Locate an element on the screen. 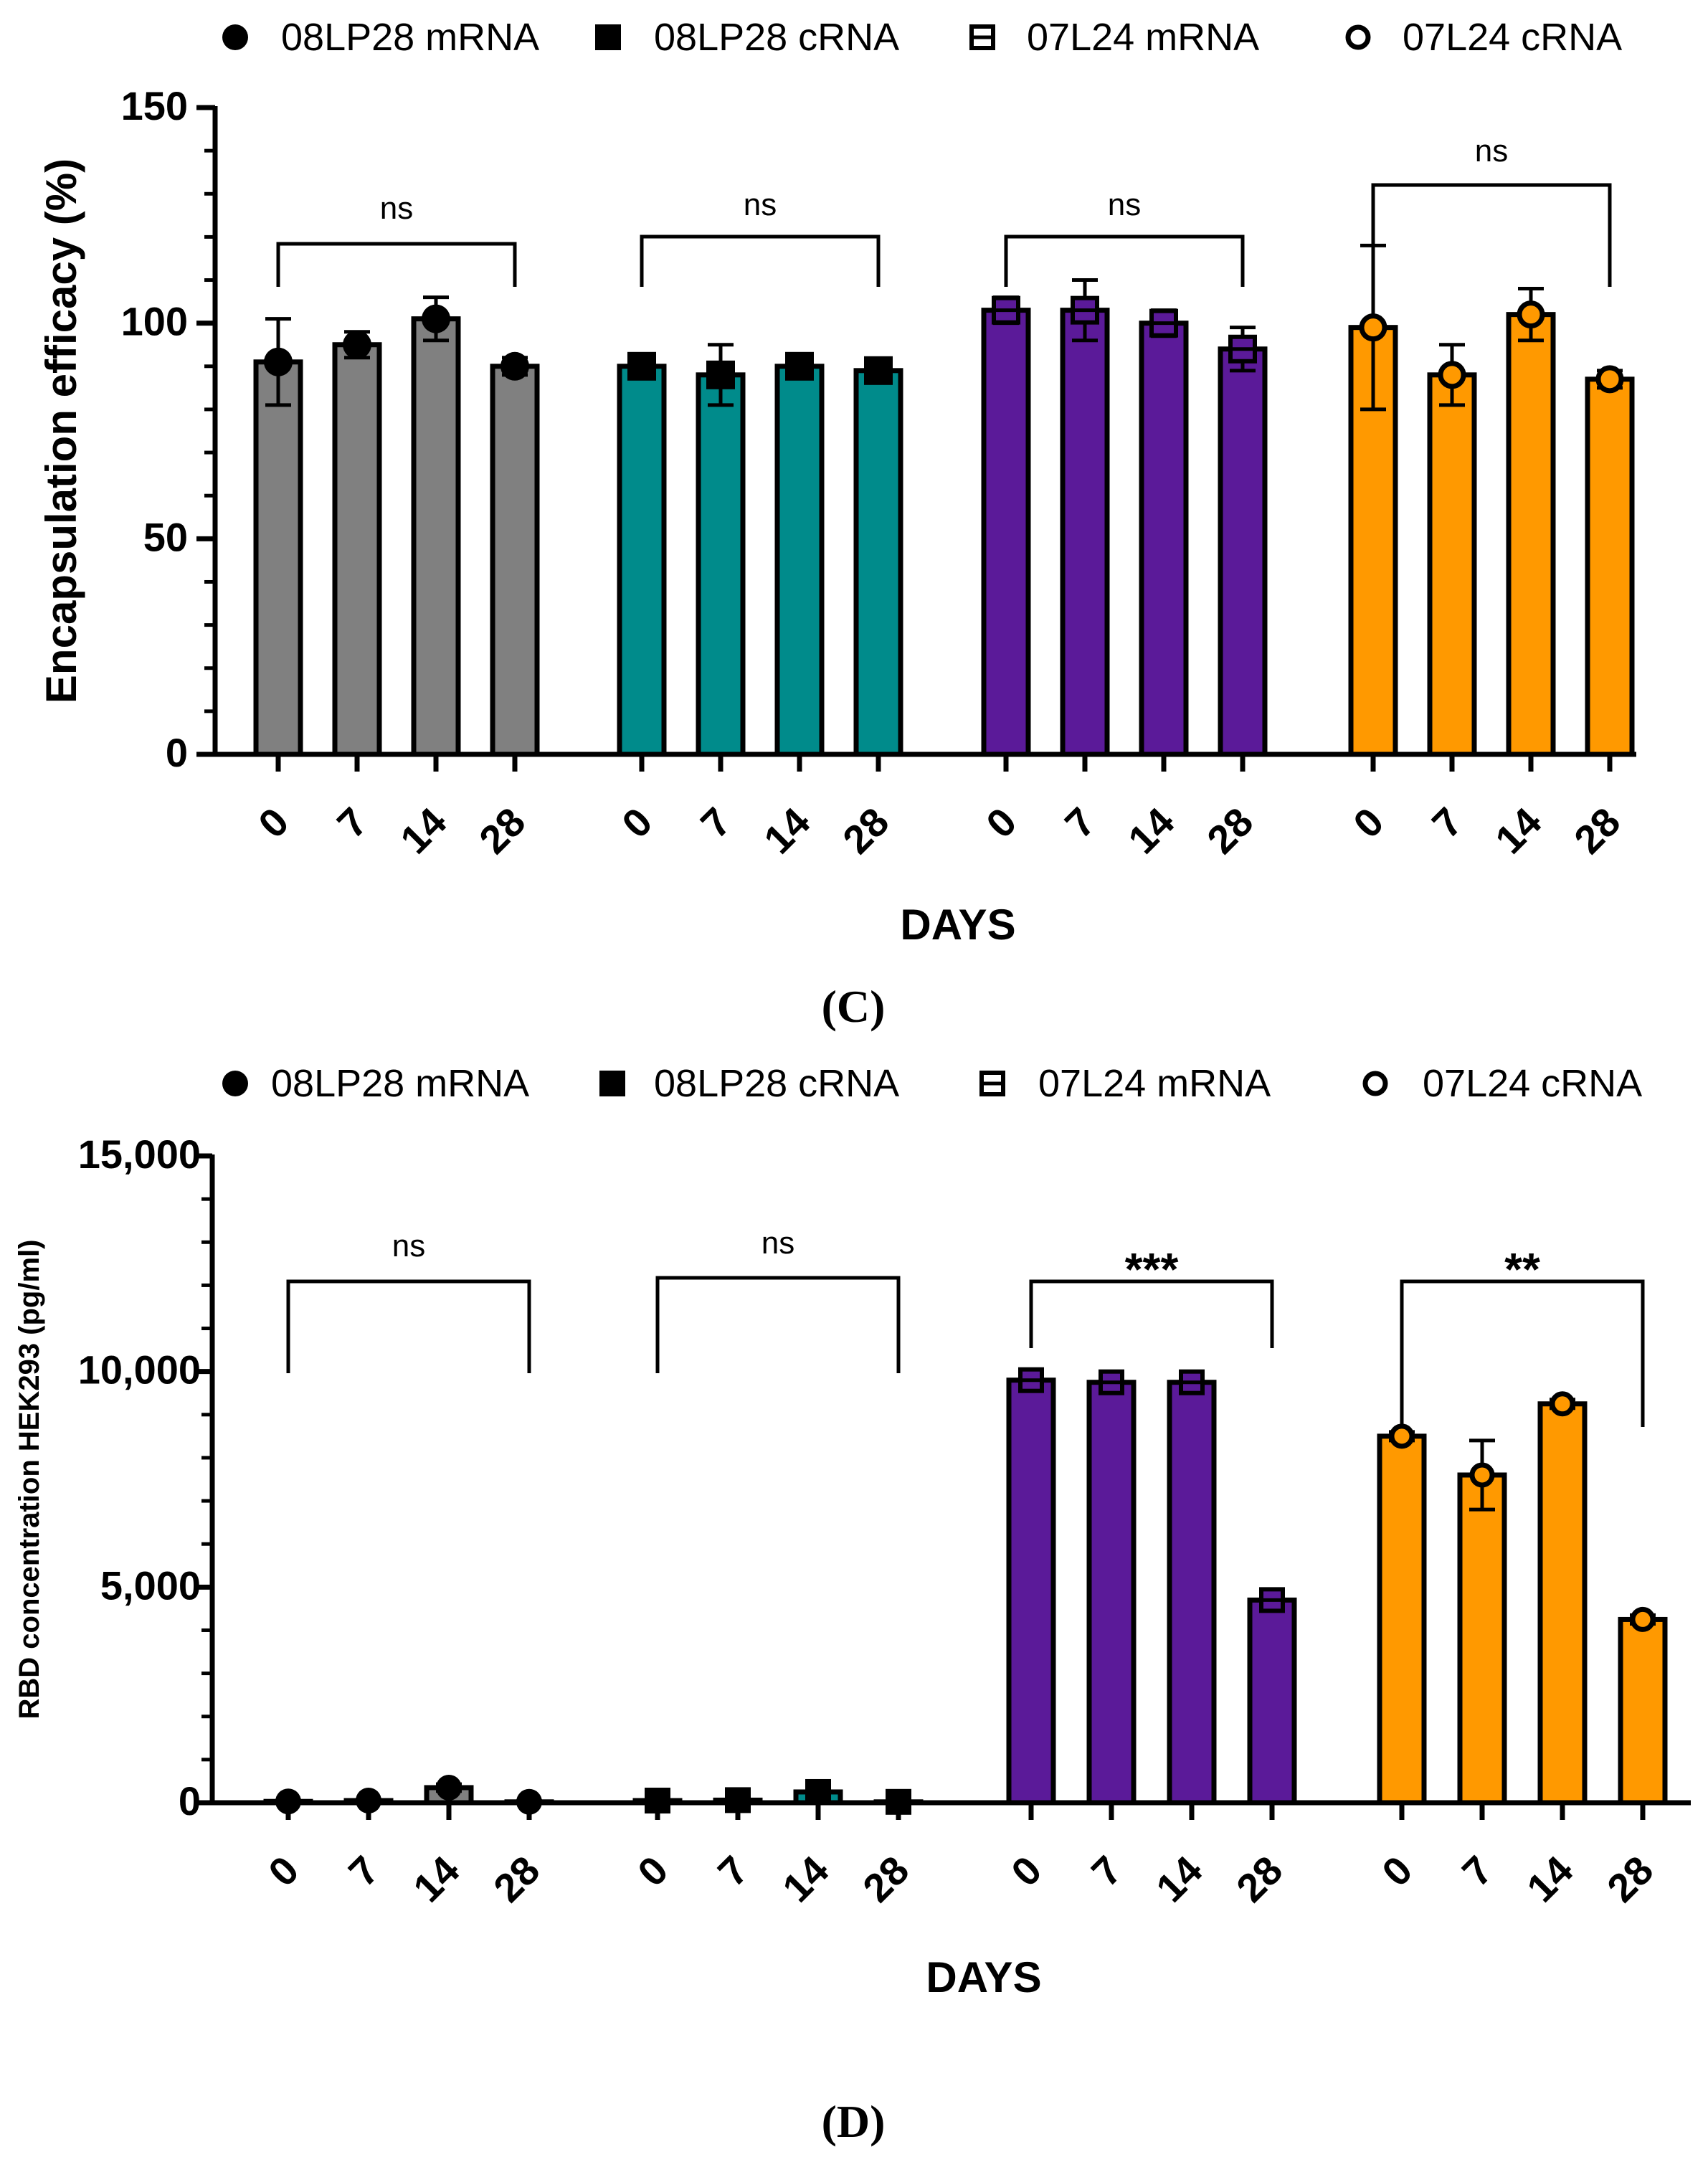 This screenshot has width=1708, height=2167. significance-bracket: *** is located at coordinates (1151, 1295).